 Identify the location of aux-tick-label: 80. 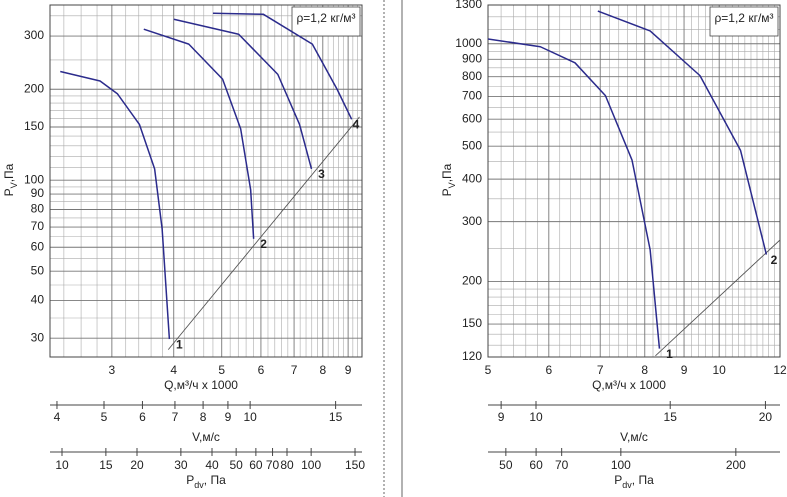
(287, 465).